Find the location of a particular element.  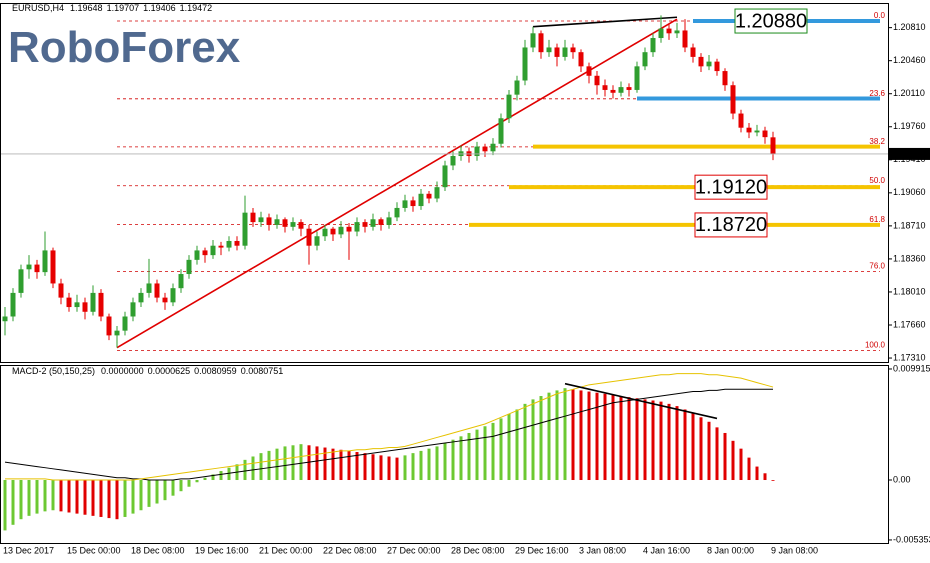

y-tick-label: 1.18710 is located at coordinates (909, 225).